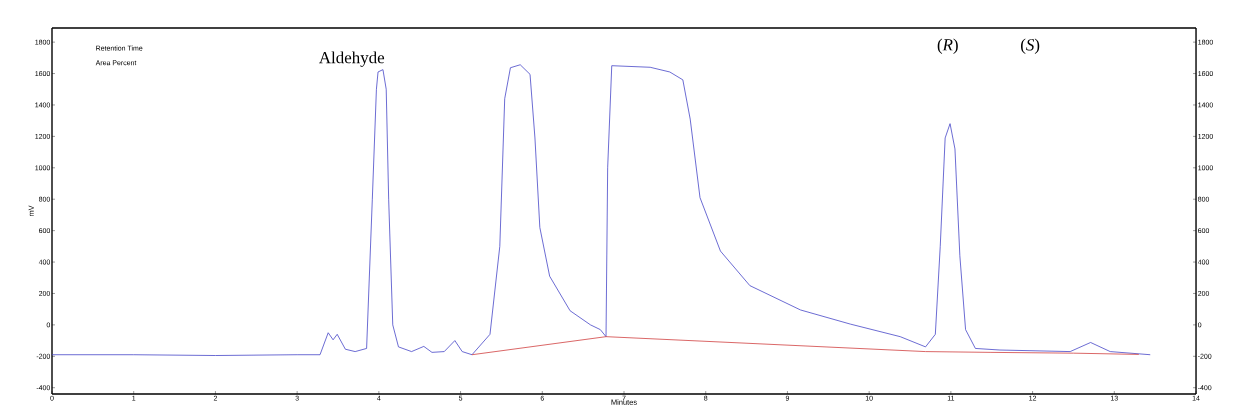  I want to click on annotation: (S), so click(1030, 46).